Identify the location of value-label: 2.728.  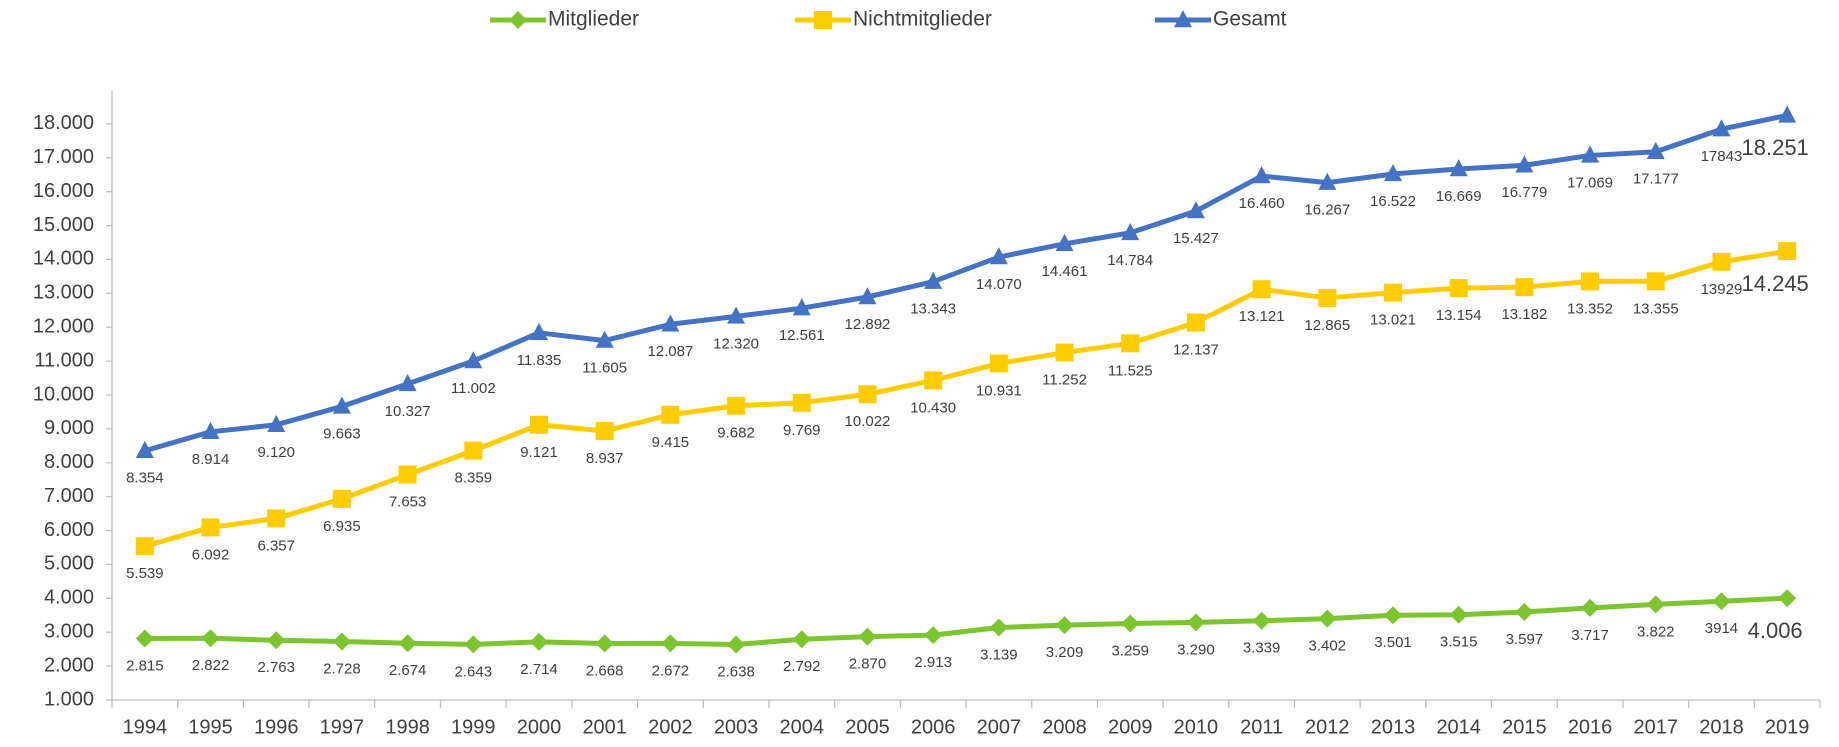
(342, 668).